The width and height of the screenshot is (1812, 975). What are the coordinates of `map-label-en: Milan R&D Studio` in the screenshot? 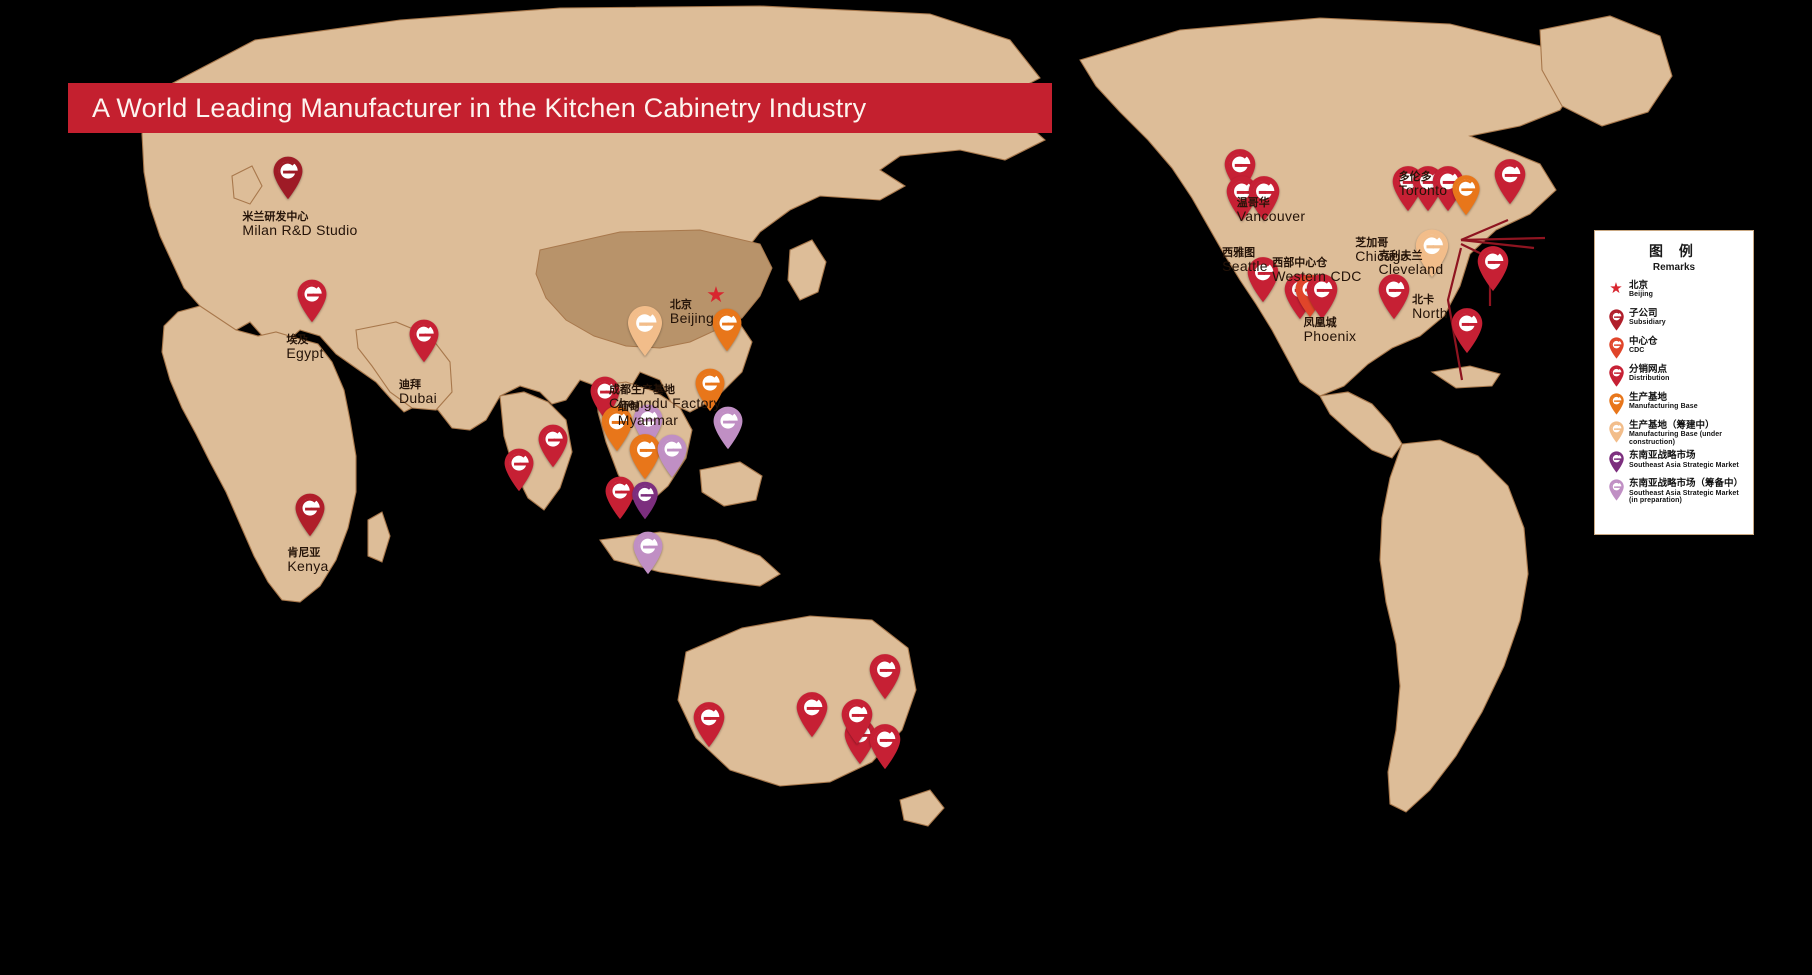 It's located at (300, 230).